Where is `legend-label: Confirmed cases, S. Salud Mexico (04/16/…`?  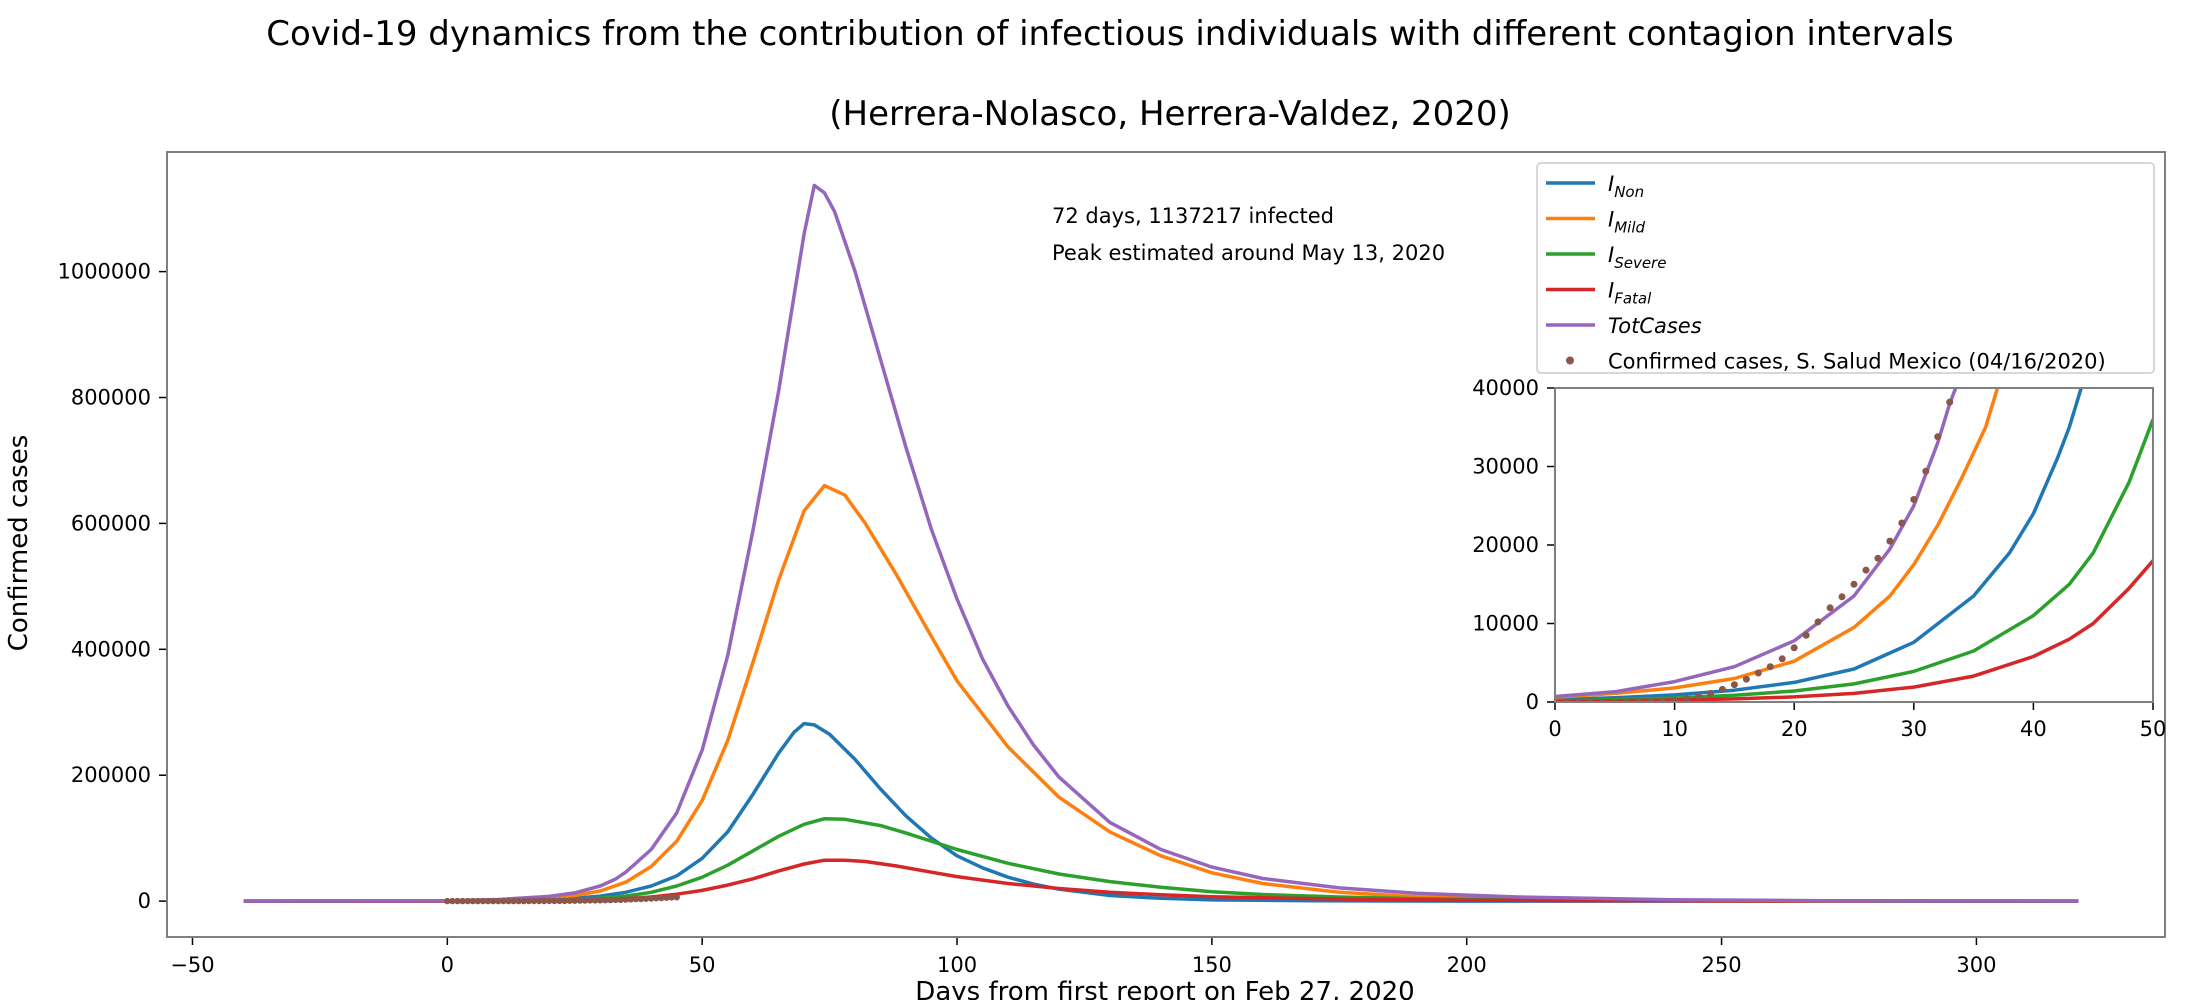 legend-label: Confirmed cases, S. Salud Mexico (04/16/… is located at coordinates (1857, 362).